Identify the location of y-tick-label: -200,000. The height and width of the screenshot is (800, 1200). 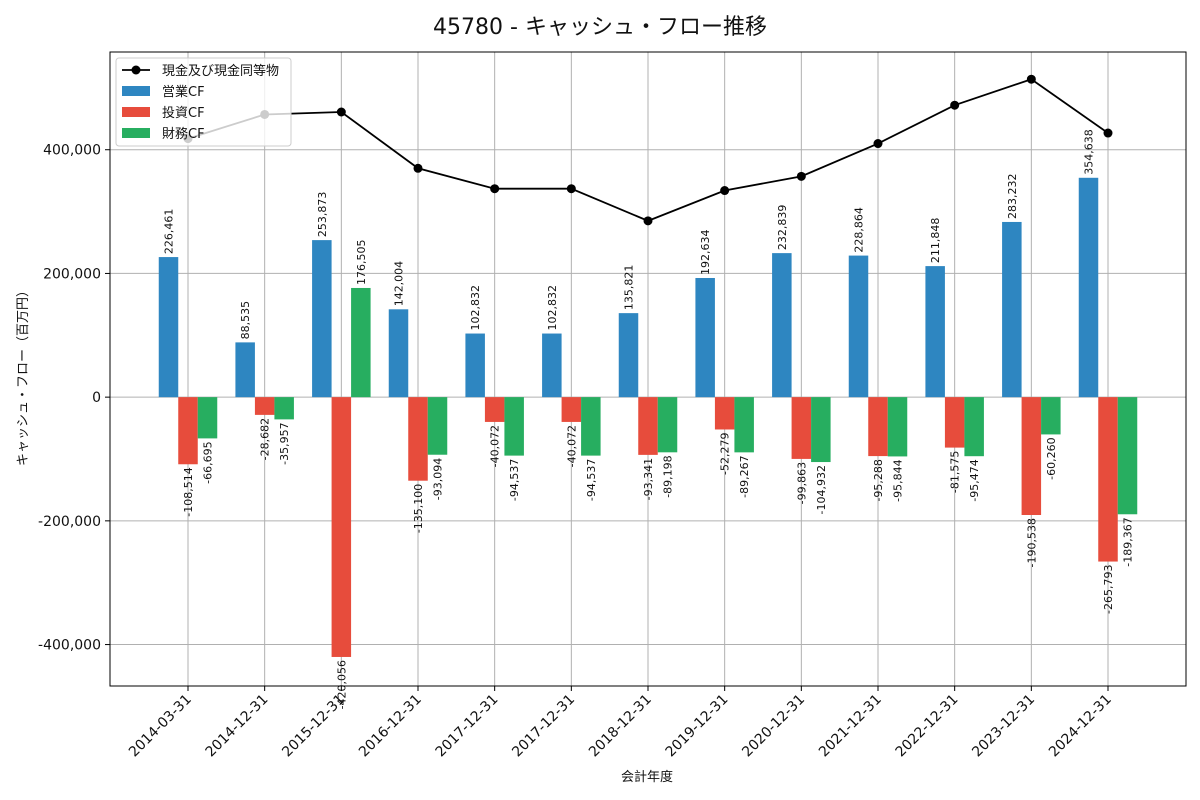
(69, 522).